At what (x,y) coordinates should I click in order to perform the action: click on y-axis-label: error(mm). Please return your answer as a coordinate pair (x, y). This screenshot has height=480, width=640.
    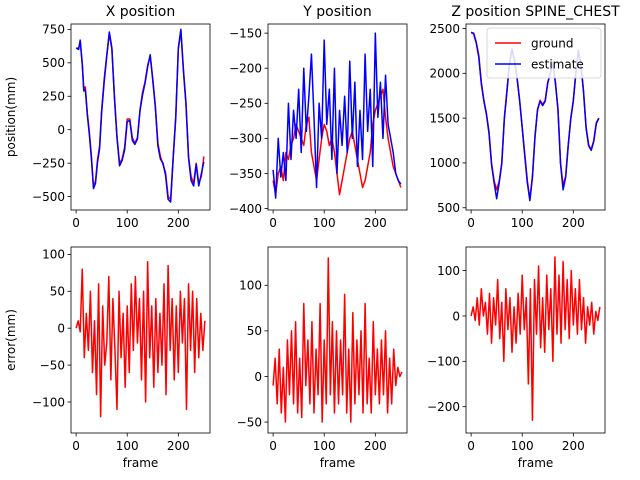
    Looking at the image, I should click on (11, 340).